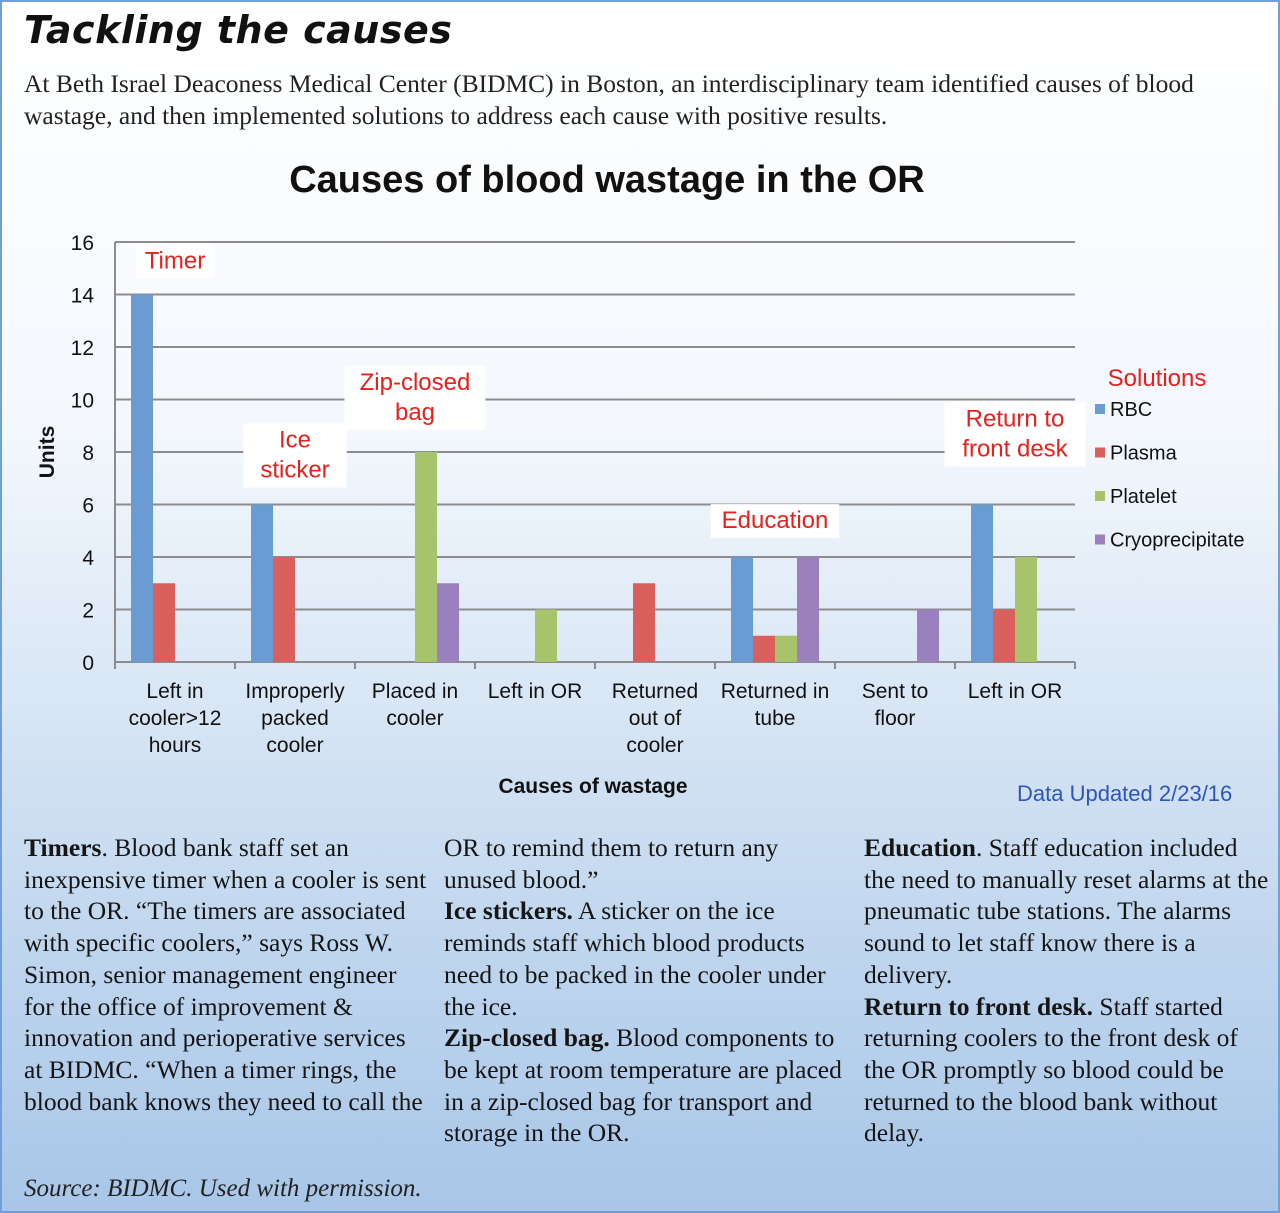  What do you see at coordinates (295, 691) in the screenshot?
I see `x-category-label: Improperly` at bounding box center [295, 691].